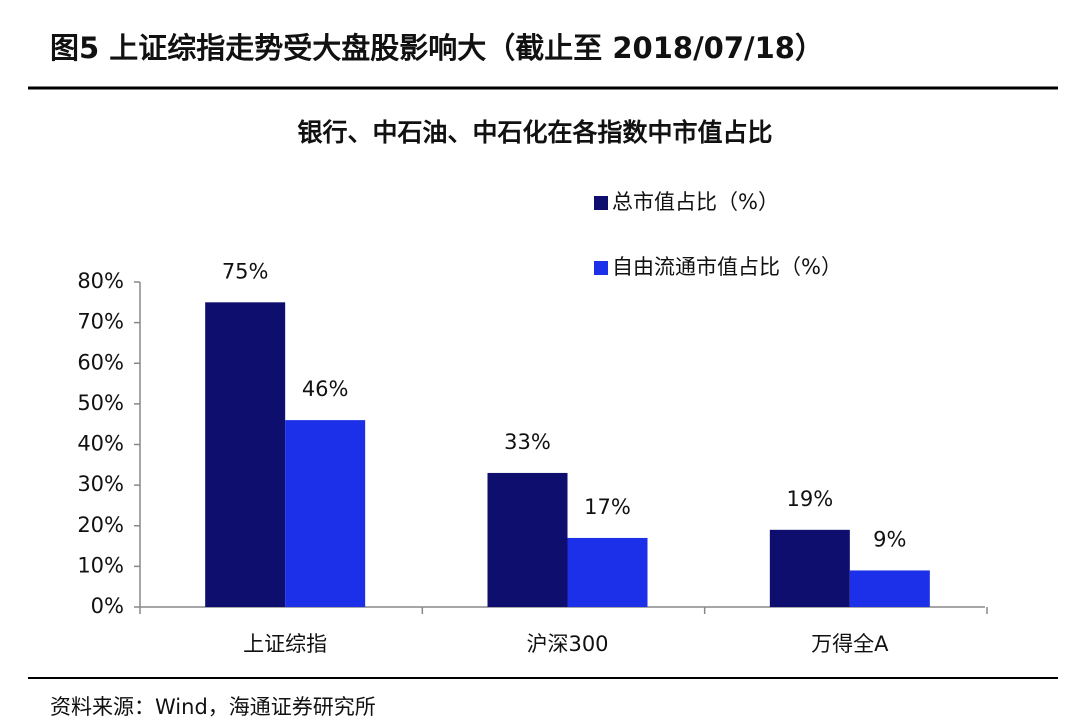  I want to click on value-label: 19%, so click(809, 499).